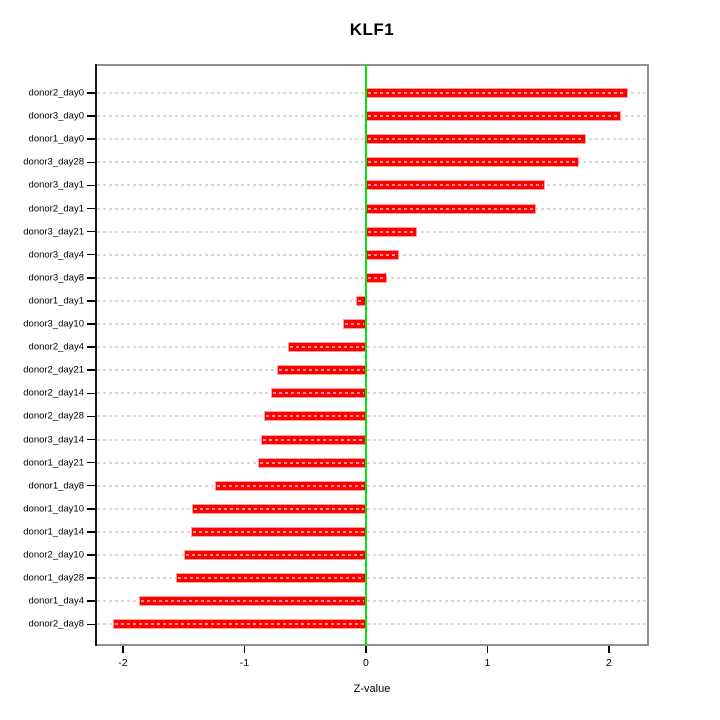 This screenshot has width=720, height=720. What do you see at coordinates (56, 278) in the screenshot?
I see `y-tick-label: donor3_day8` at bounding box center [56, 278].